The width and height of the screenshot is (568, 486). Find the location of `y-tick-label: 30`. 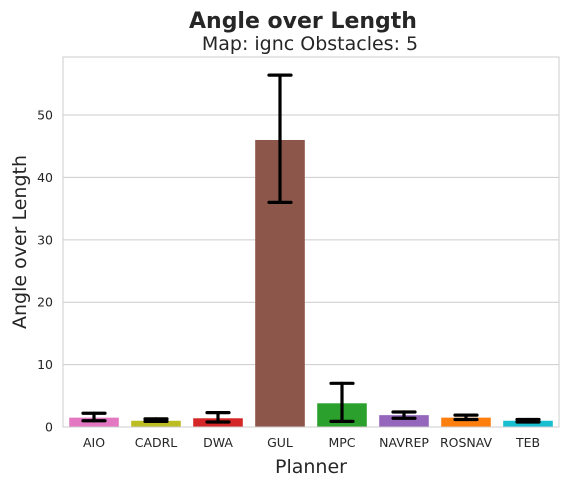

y-tick-label: 30 is located at coordinates (45, 239).